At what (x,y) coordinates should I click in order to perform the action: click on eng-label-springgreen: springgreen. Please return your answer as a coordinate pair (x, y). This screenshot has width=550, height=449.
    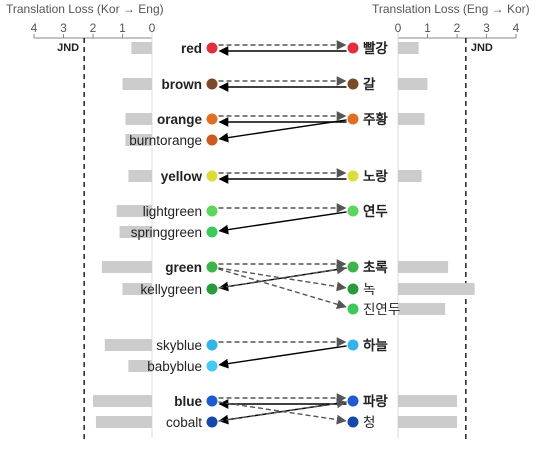
    Looking at the image, I should click on (166, 232).